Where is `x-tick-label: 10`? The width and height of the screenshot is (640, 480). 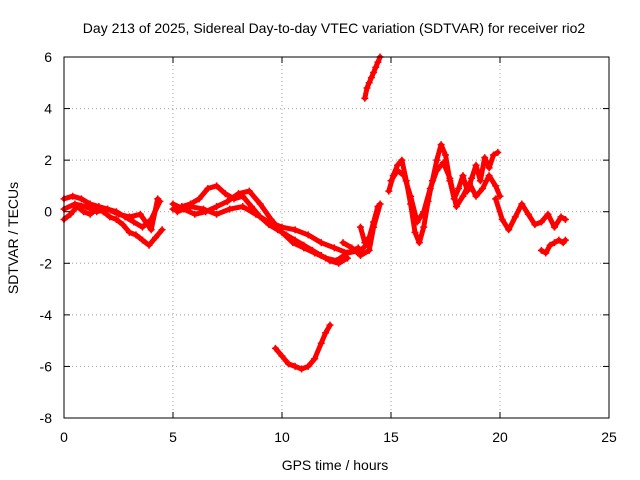 x-tick-label: 10 is located at coordinates (282, 437).